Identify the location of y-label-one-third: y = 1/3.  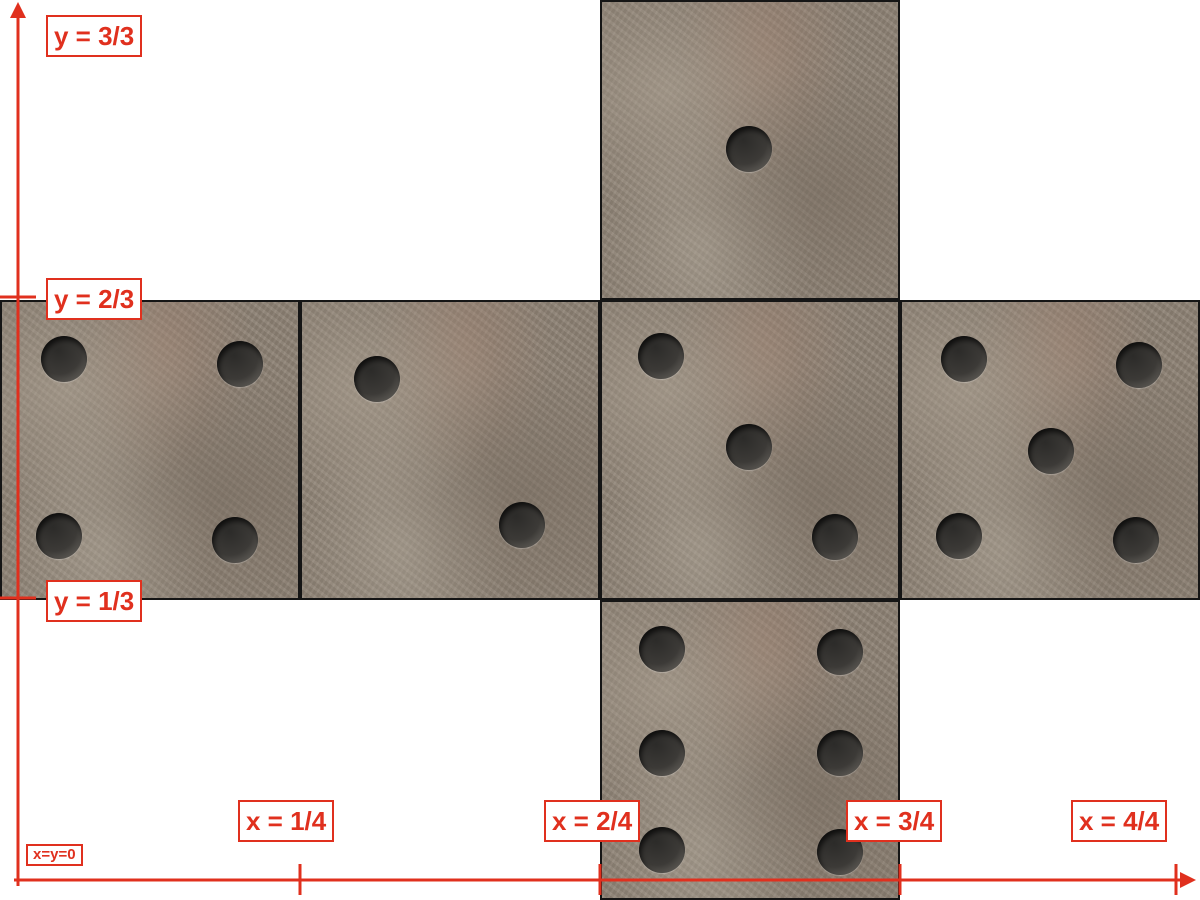
(94, 601).